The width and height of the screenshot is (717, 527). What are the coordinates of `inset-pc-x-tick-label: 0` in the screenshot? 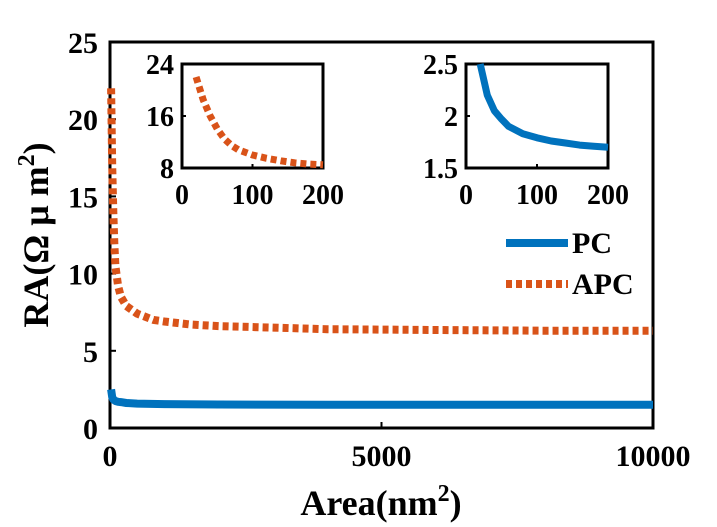 It's located at (466, 195).